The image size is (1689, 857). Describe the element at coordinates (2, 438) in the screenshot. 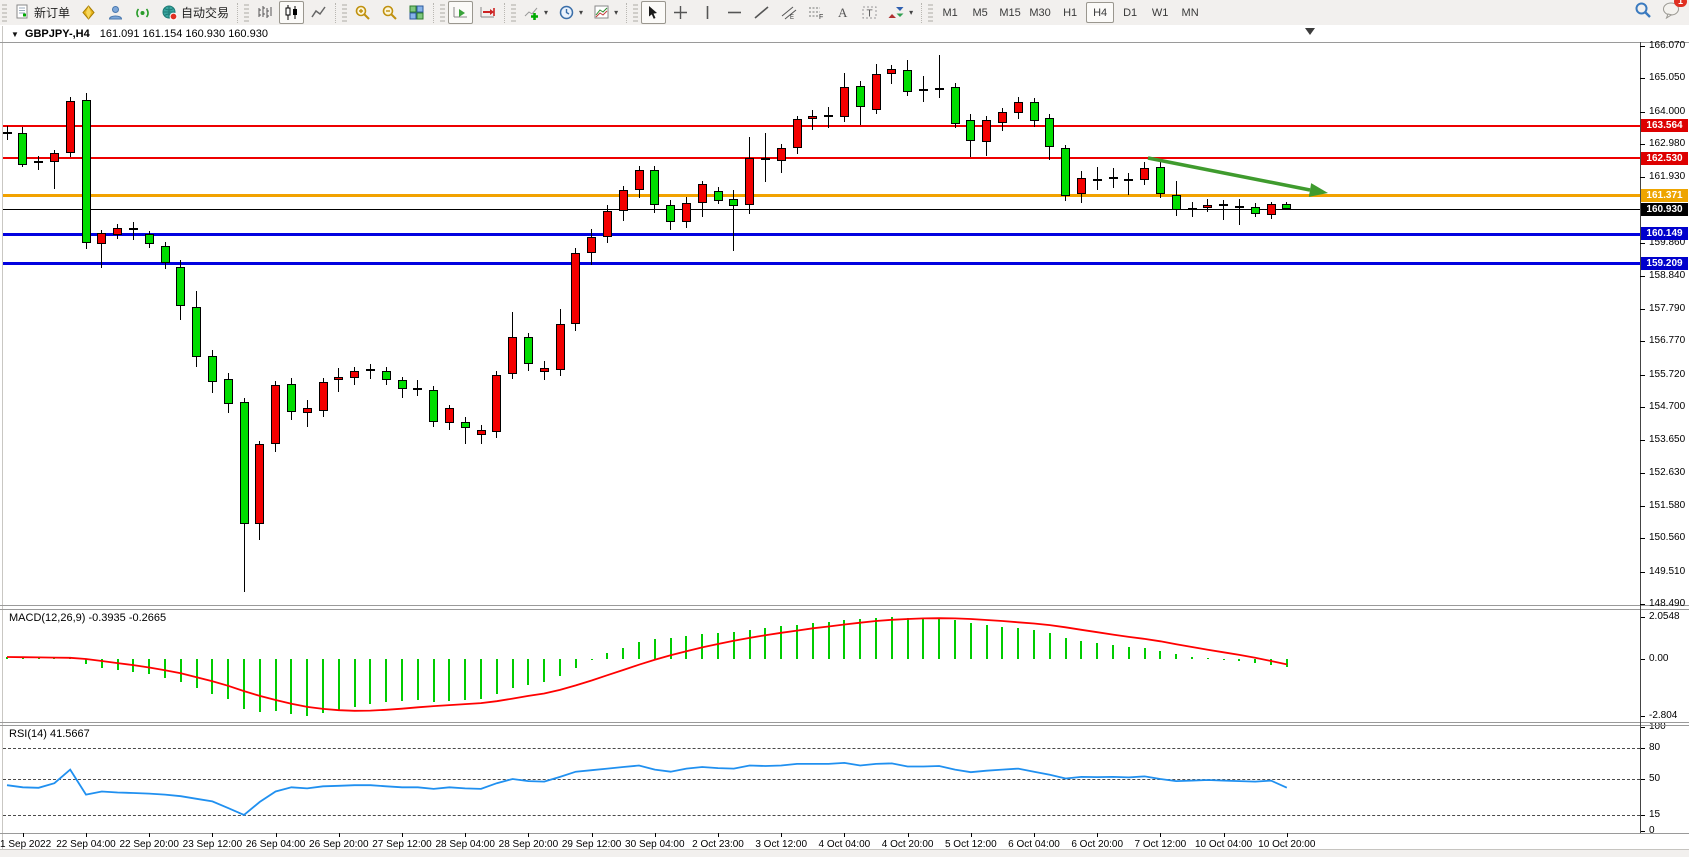

I see `window-left-edge` at that location.